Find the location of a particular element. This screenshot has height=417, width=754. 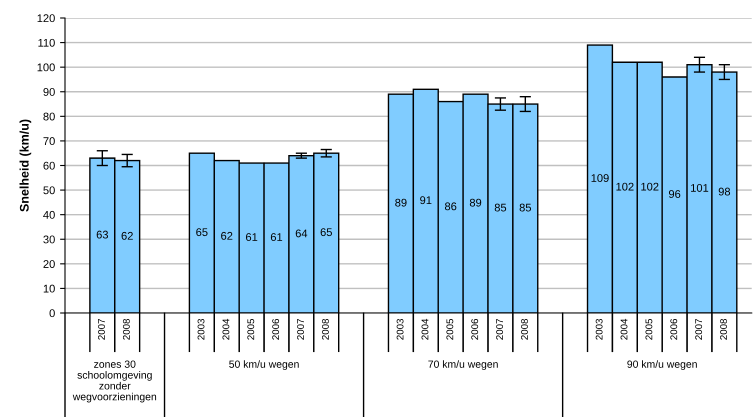

data-label: 96 is located at coordinates (674, 194).